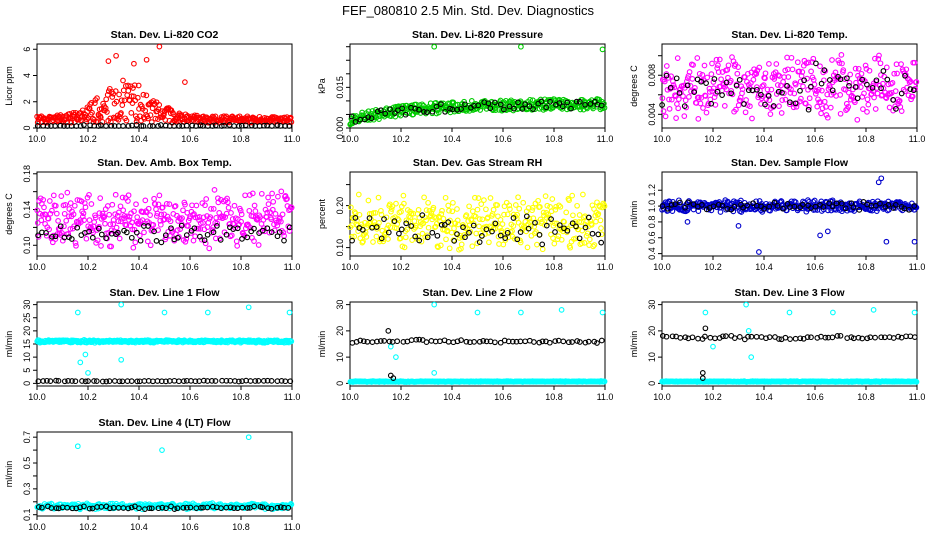  I want to click on y-tick-label: 0.4, so click(652, 253).